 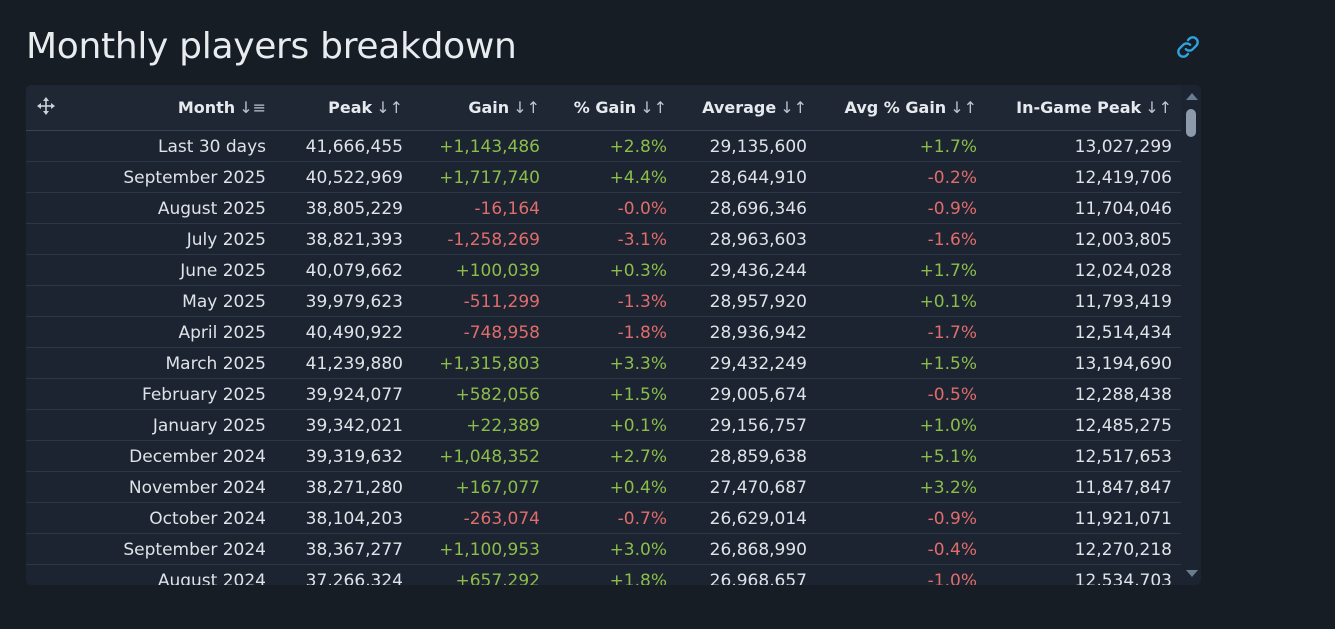 What do you see at coordinates (1123, 271) in the screenshot?
I see `cell-in-game-peak: 12,024,028` at bounding box center [1123, 271].